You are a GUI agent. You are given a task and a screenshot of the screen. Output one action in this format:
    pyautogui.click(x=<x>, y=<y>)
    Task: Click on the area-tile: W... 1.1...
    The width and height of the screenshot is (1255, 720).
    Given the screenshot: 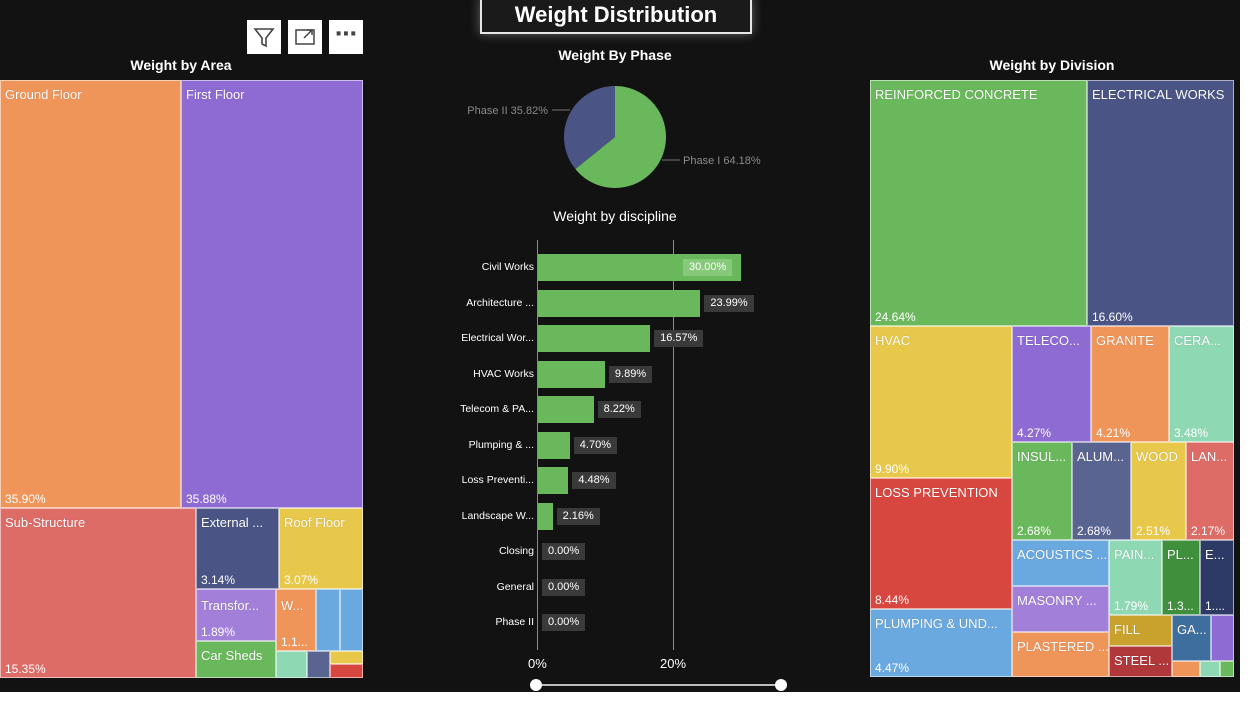 What is the action you would take?
    pyautogui.click(x=296, y=620)
    